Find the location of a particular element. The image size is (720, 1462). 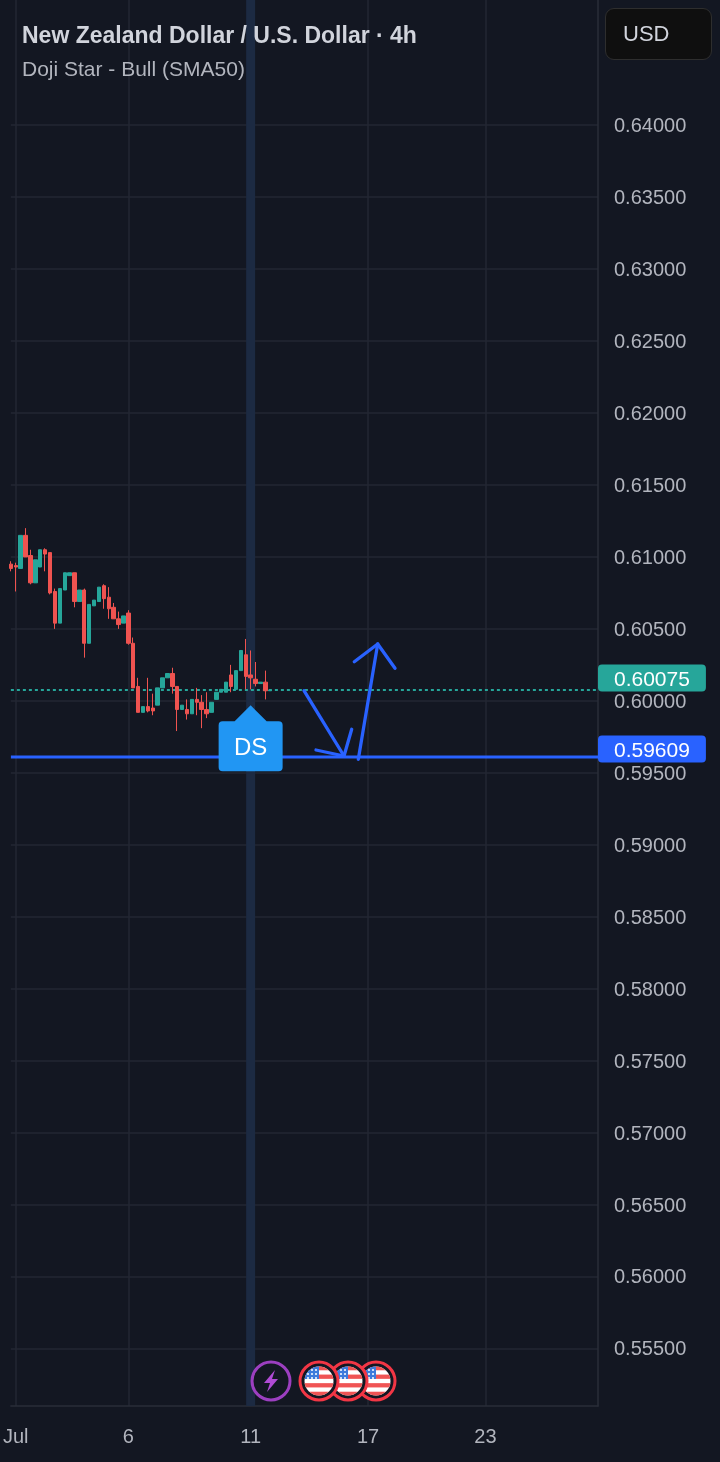

x-tick-label: 17 is located at coordinates (368, 1436).